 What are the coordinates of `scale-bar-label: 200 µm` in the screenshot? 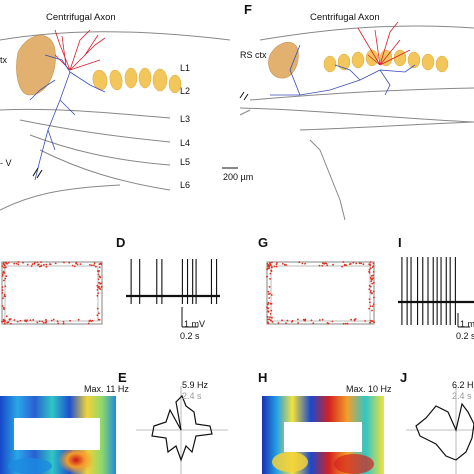 It's located at (238, 177).